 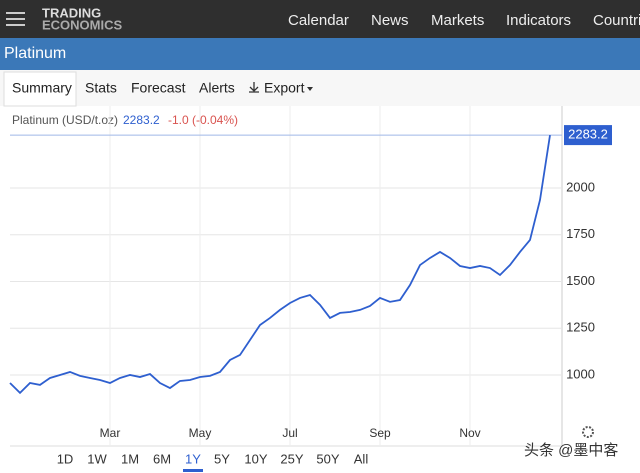 What do you see at coordinates (200, 433) in the screenshot?
I see `x-tick-label: May` at bounding box center [200, 433].